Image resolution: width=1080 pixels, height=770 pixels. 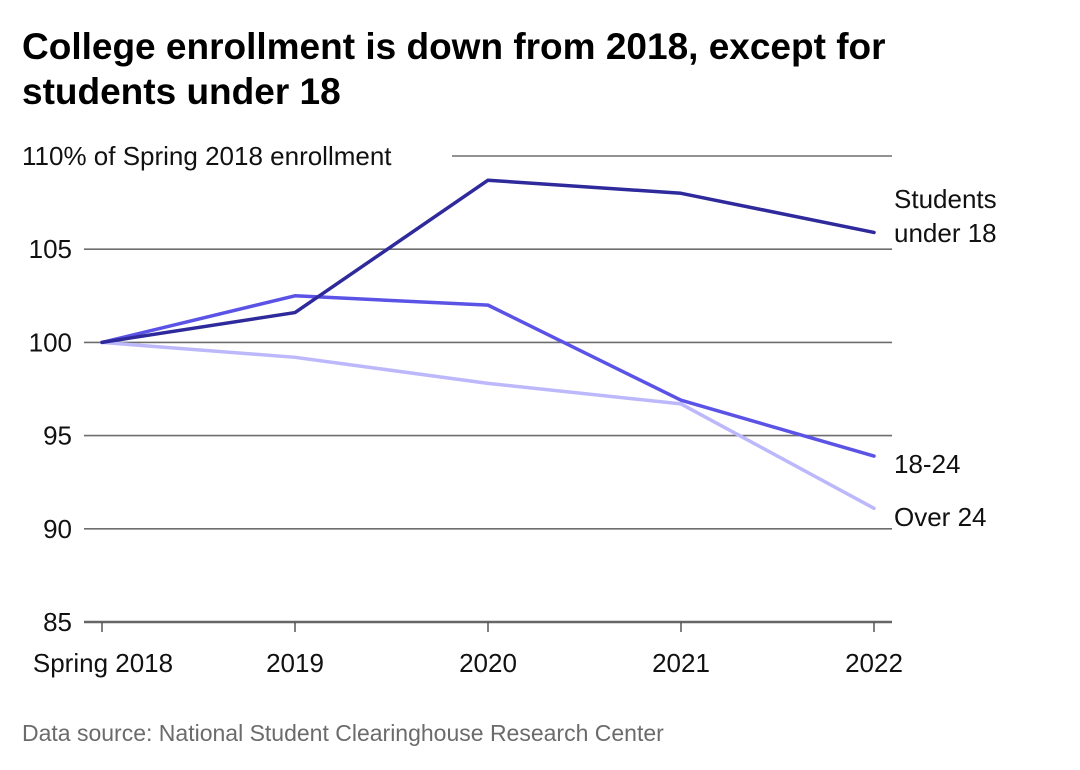 I want to click on series-label: Students, so click(x=945, y=199).